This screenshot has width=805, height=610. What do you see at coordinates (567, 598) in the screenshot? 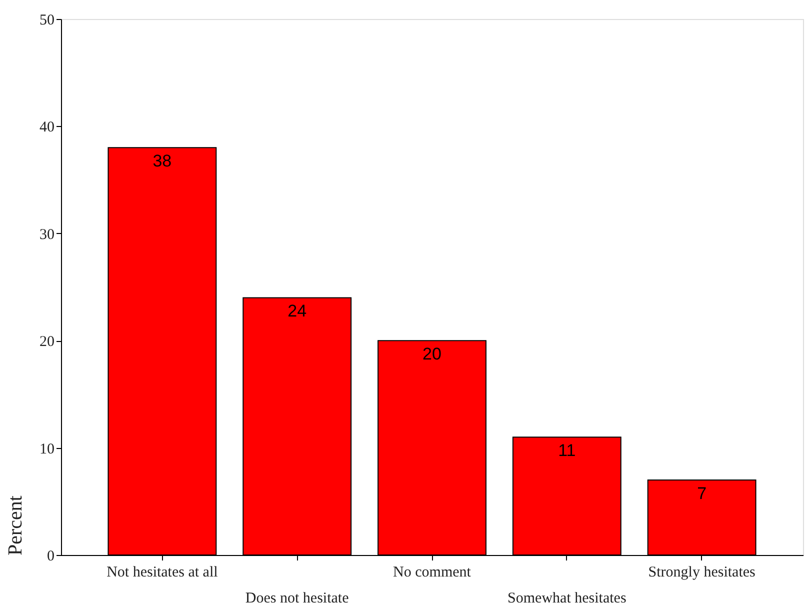
I see `x-tick-label: Somewhat hesitates` at bounding box center [567, 598].